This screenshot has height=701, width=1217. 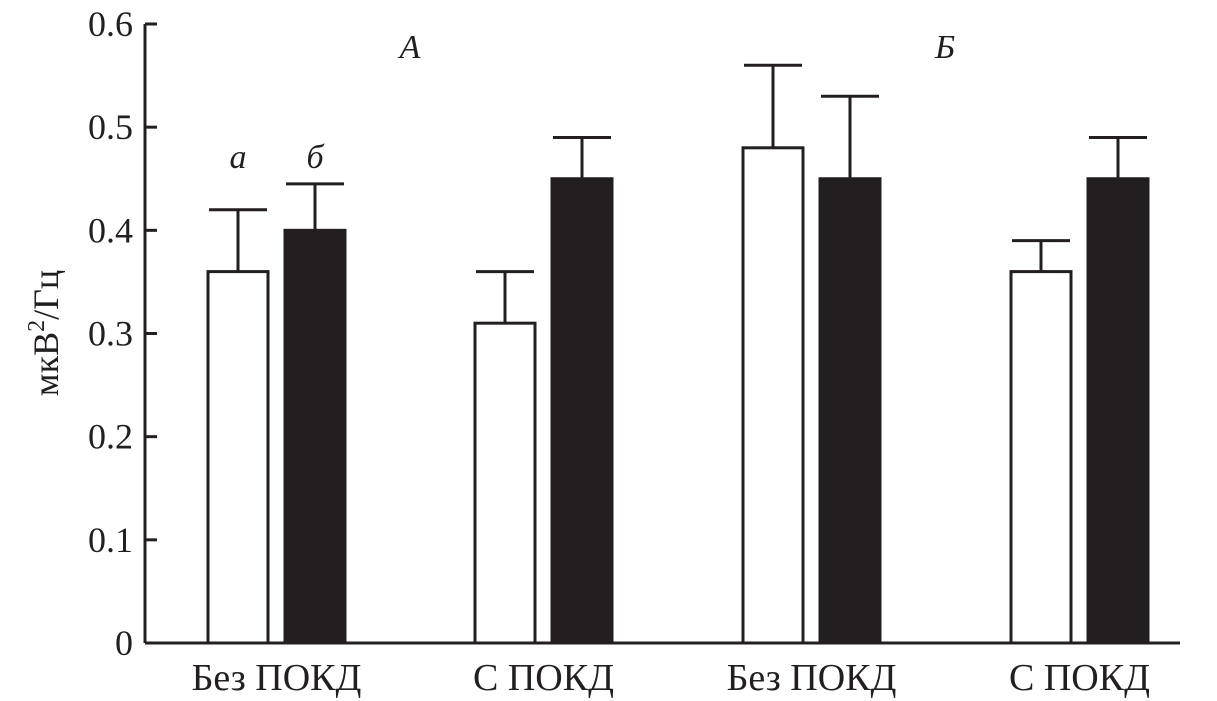 What do you see at coordinates (110, 127) in the screenshot?
I see `y-tick-label: 0.5` at bounding box center [110, 127].